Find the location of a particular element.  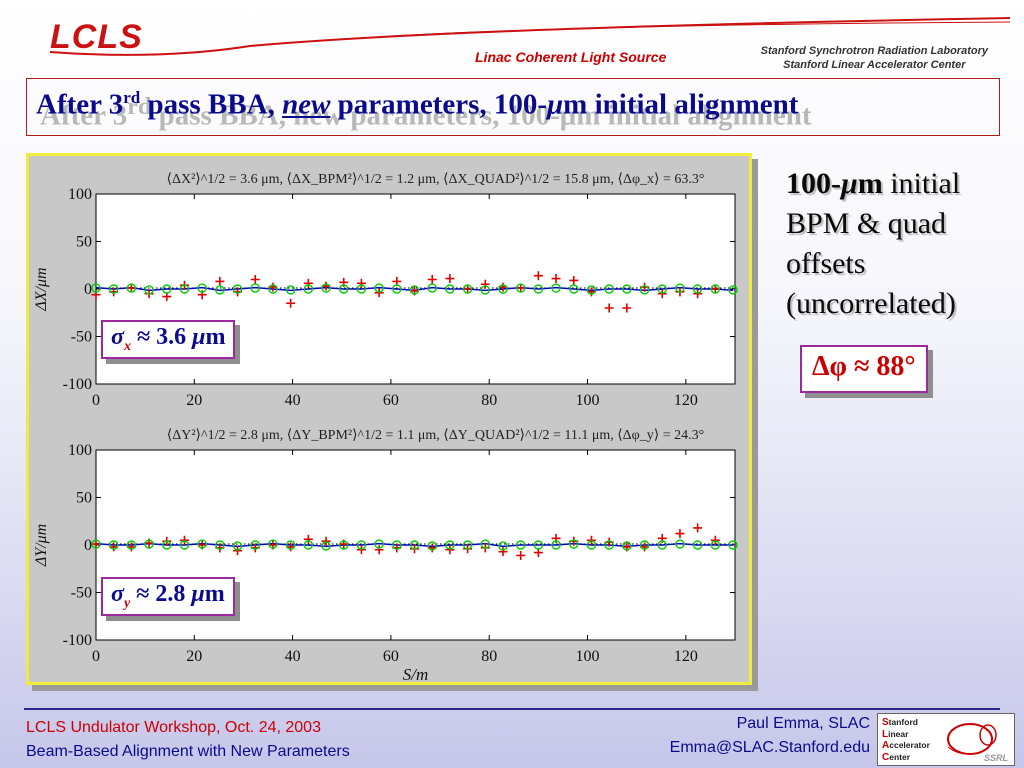

footer-workshop: LCLS Undulator Workshop, Oct. 24, 2003 is located at coordinates (173, 727).